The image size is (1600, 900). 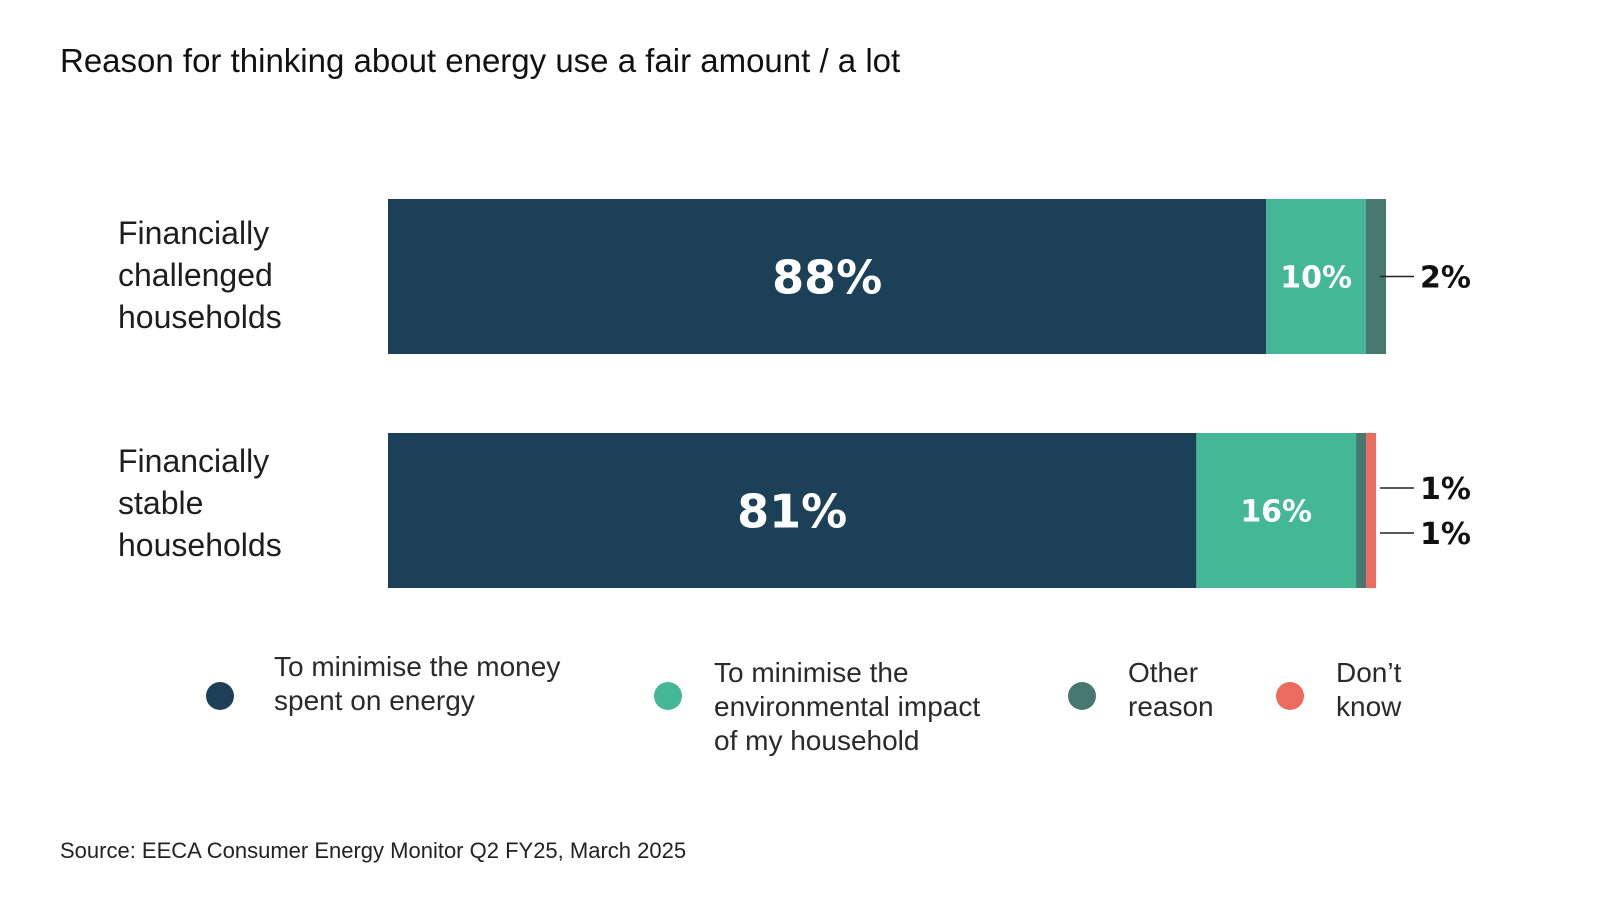 I want to click on bar-stable-money, so click(x=792, y=510).